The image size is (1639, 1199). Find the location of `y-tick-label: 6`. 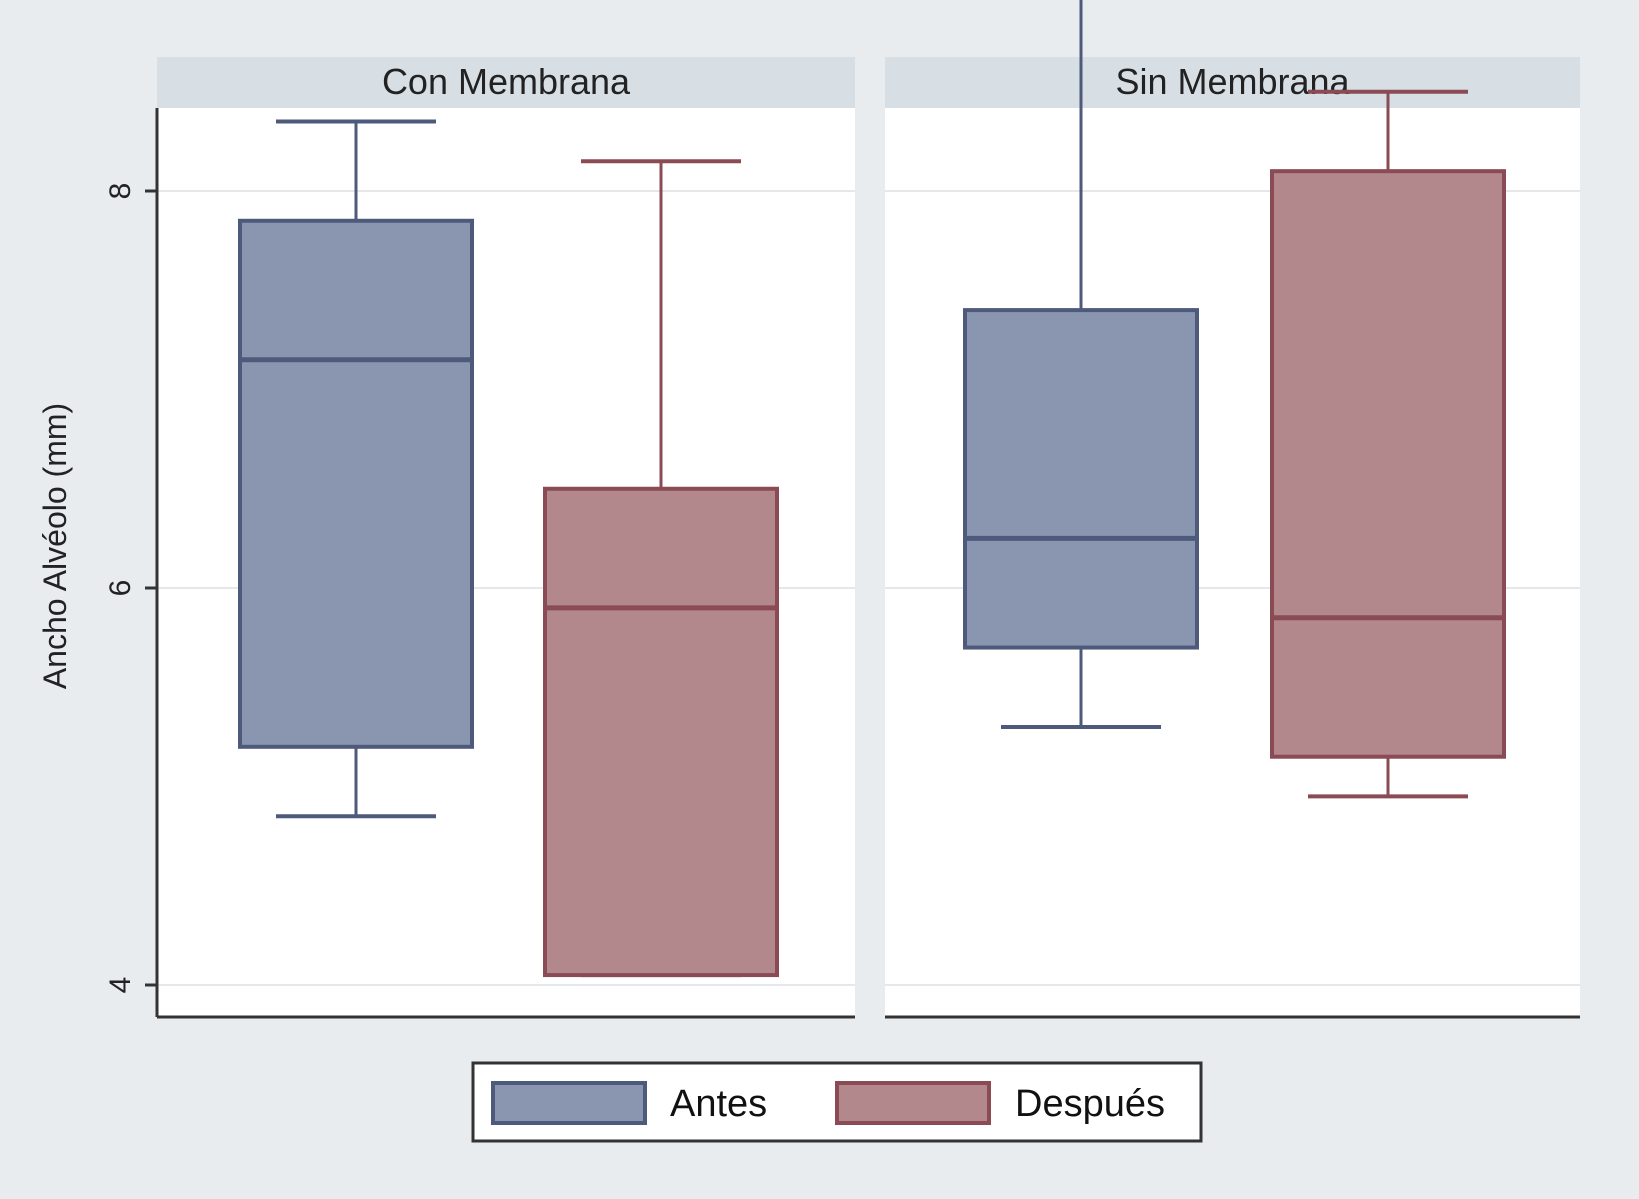

y-tick-label: 6 is located at coordinates (120, 588).